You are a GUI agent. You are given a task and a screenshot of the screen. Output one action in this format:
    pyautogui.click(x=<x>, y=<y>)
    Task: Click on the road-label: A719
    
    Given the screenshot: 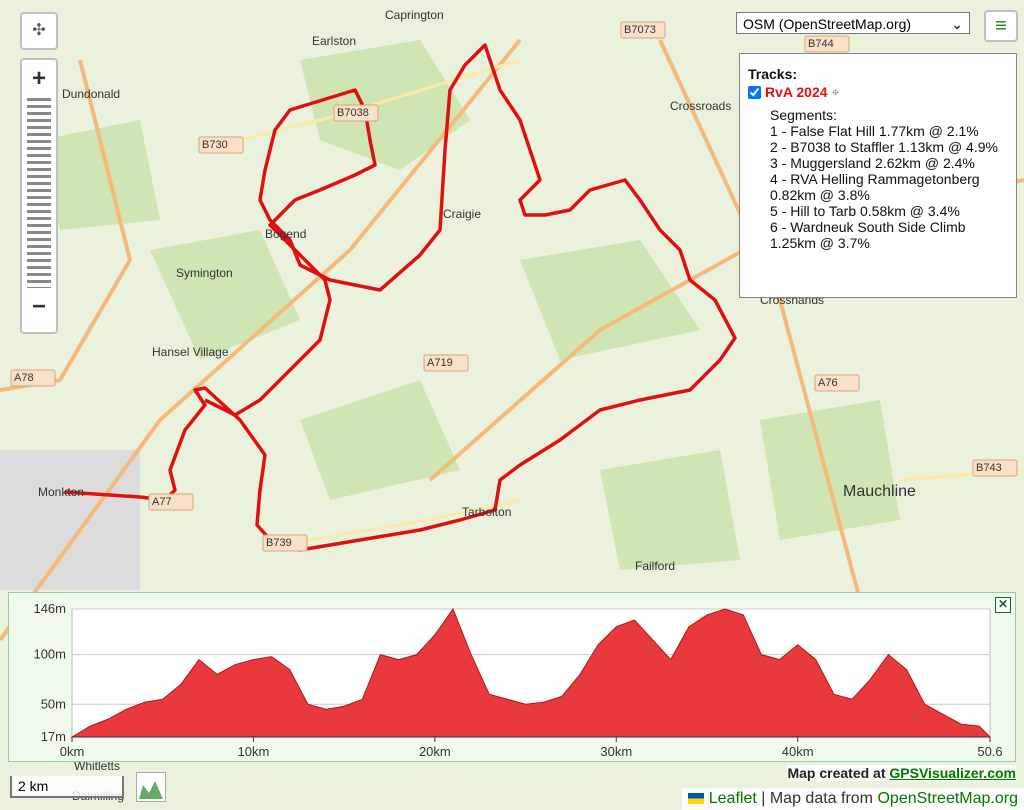 What is the action you would take?
    pyautogui.click(x=440, y=363)
    